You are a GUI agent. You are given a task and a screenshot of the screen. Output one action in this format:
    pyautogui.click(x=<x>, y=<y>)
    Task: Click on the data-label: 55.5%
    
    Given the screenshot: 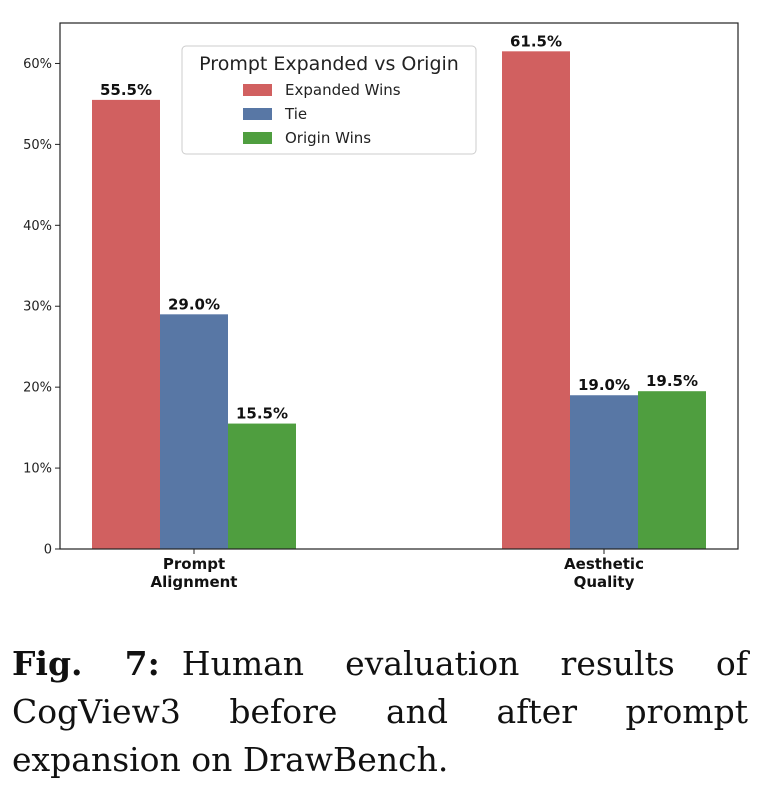 What is the action you would take?
    pyautogui.click(x=126, y=90)
    